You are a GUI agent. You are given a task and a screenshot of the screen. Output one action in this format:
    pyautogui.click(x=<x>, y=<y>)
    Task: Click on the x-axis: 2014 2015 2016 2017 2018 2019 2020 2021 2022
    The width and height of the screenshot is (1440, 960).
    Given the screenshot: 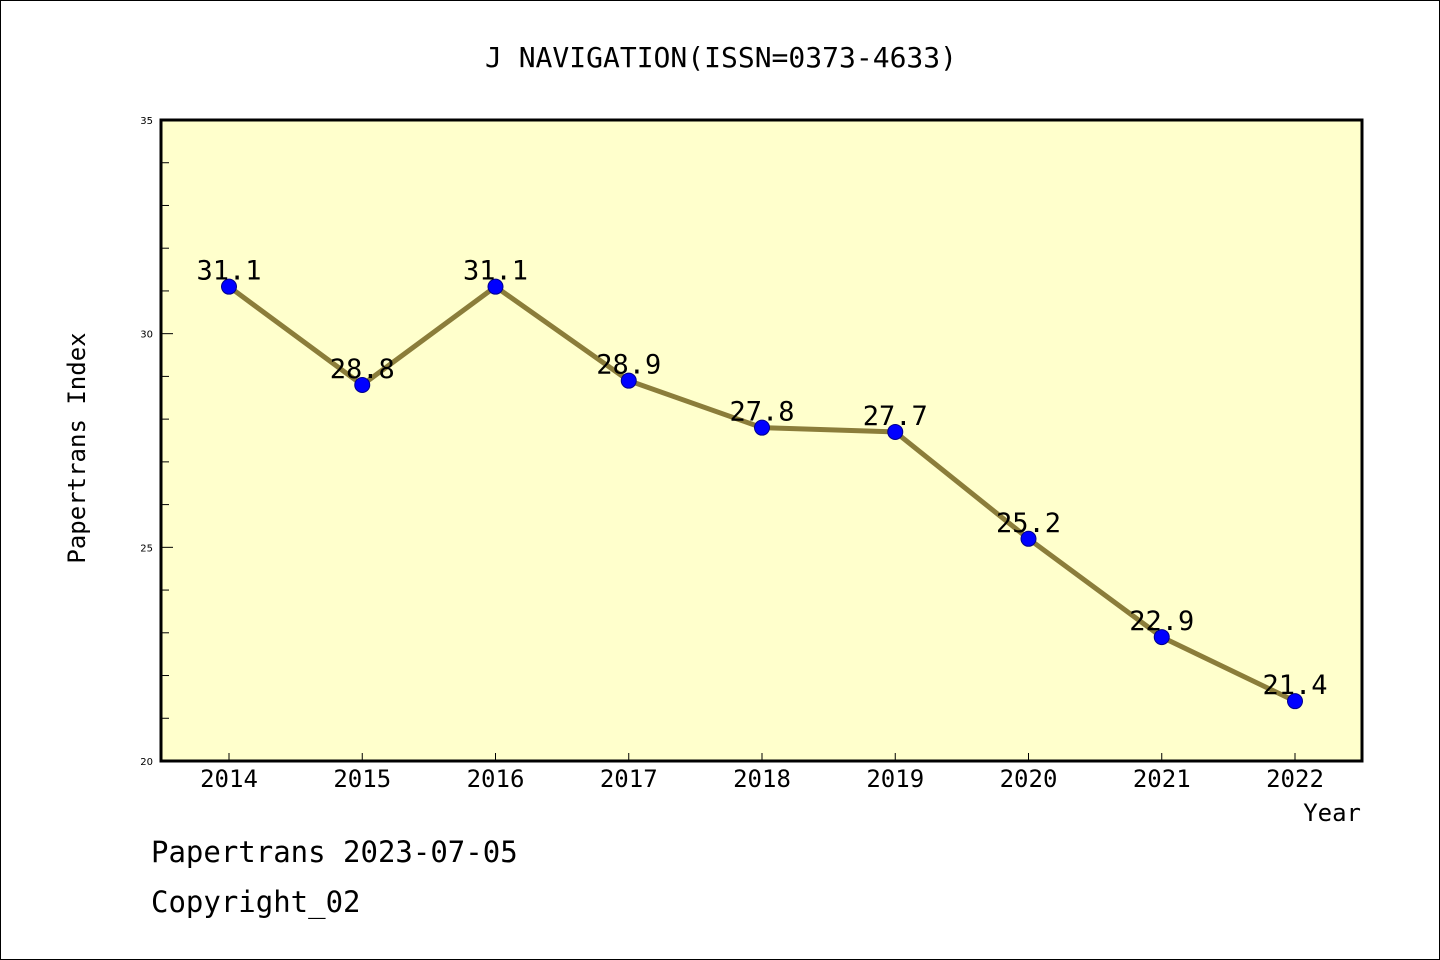 What is the action you would take?
    pyautogui.click(x=762, y=773)
    